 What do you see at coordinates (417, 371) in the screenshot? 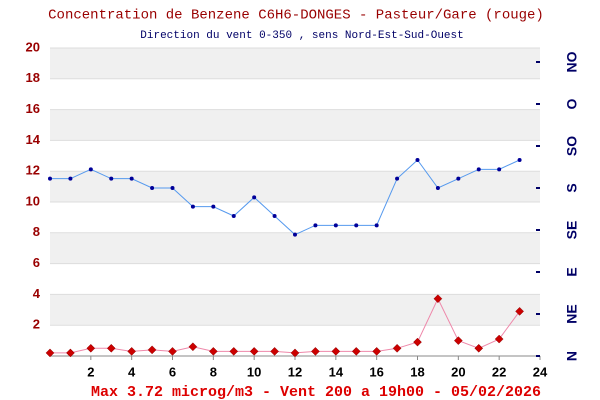
I see `x-tick-label: 18` at bounding box center [417, 371].